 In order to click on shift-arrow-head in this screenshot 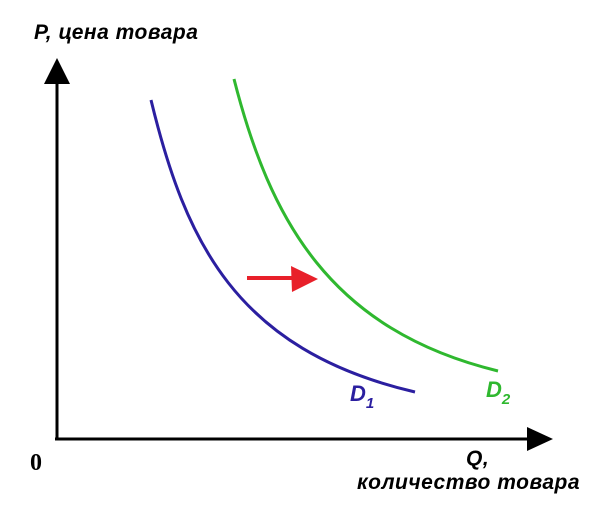, I will do `click(304, 279)`.